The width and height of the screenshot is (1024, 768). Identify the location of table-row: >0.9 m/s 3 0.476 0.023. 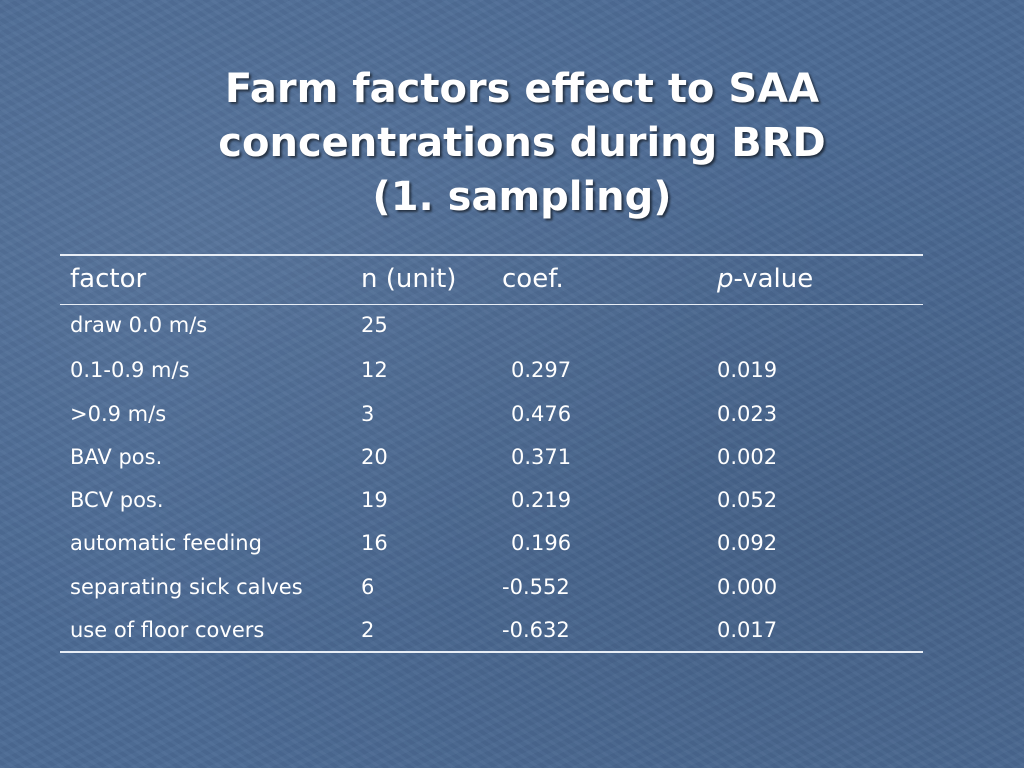
(491, 413).